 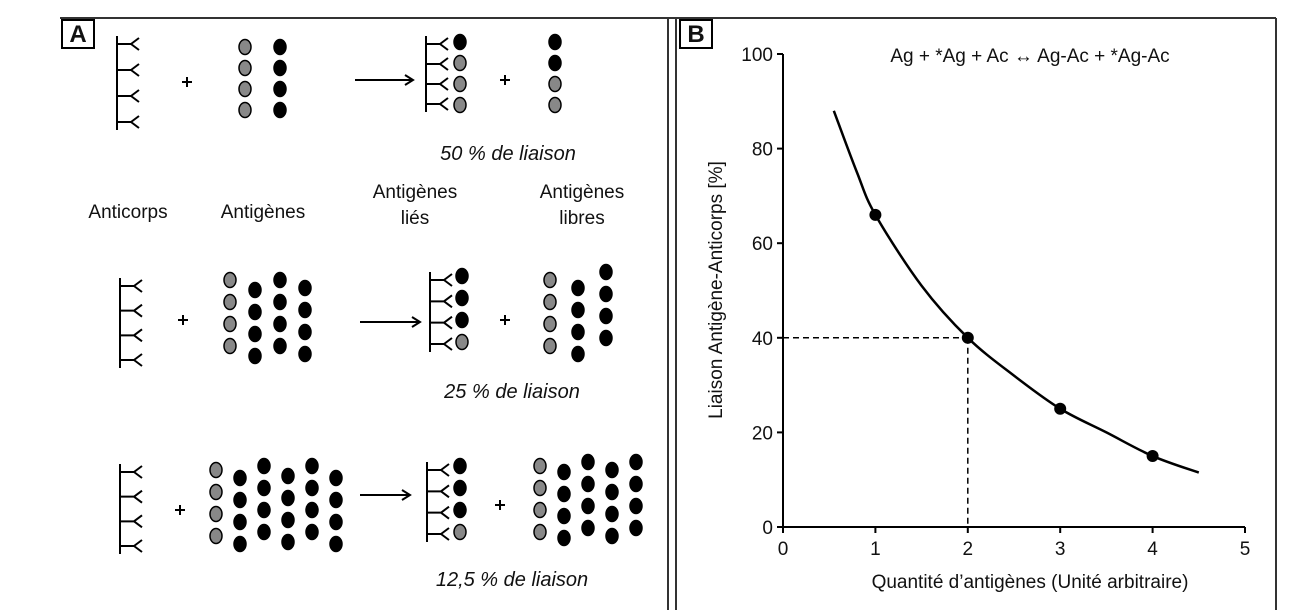 I want to click on x-axis-title: Quantité d’antigènes (Unité arbitraire), so click(x=1030, y=582).